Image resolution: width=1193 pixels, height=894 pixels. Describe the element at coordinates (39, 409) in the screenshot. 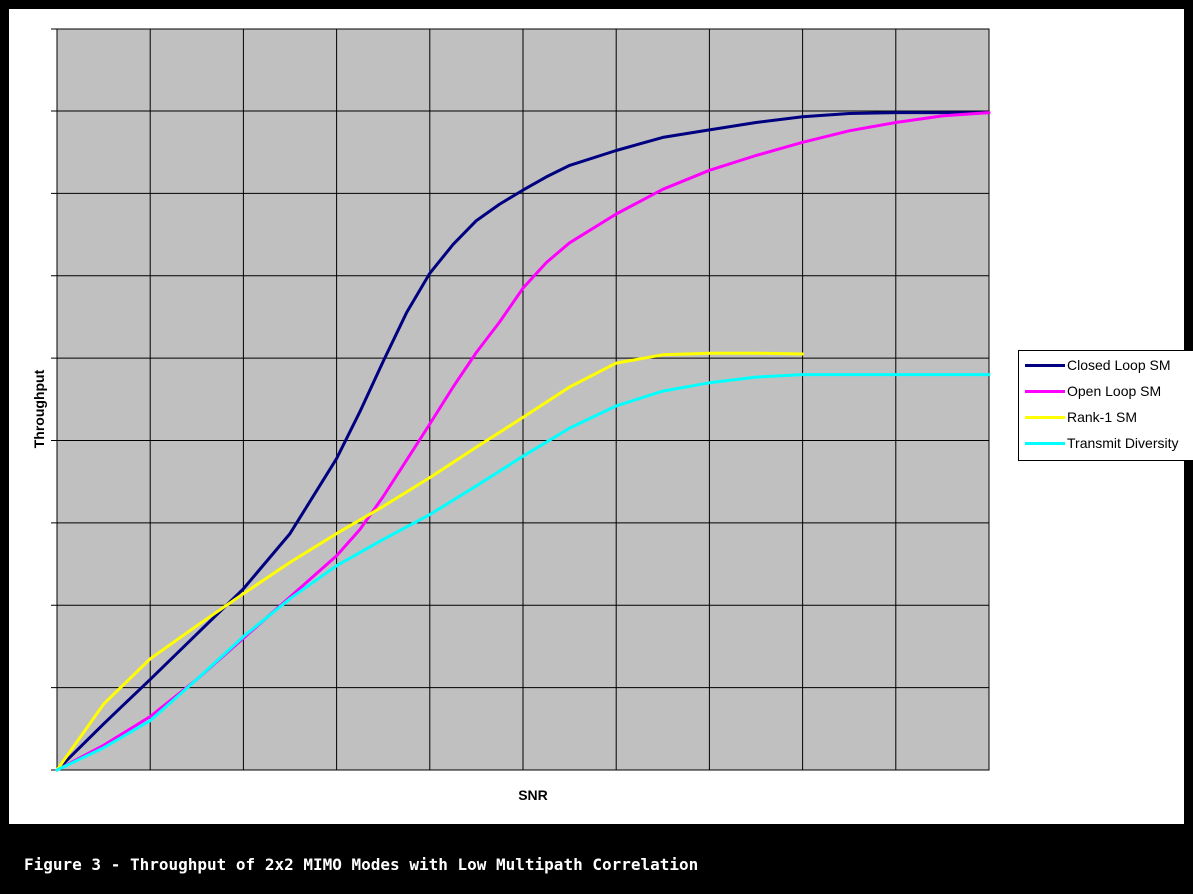

I see `y-axis-label: Throughput` at that location.